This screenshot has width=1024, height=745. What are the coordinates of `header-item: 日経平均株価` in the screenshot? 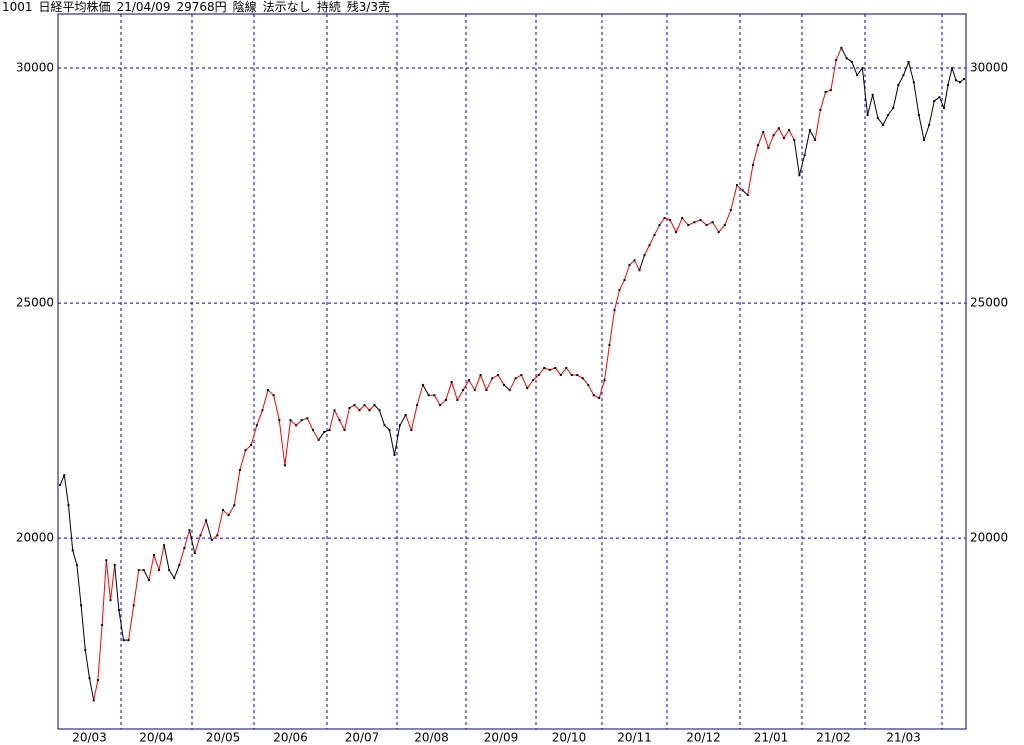 It's located at (74, 7).